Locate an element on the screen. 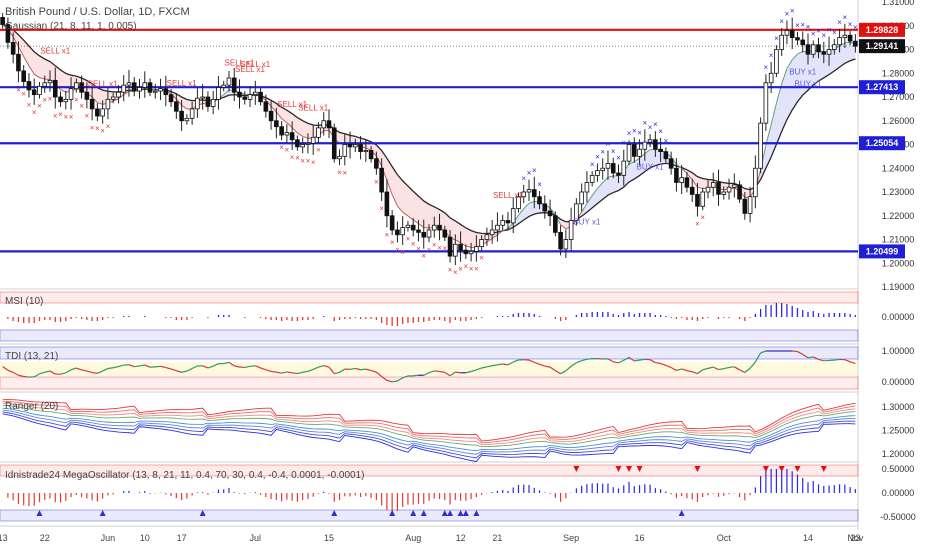  price-tick-label: 1.22000 is located at coordinates (898, 216).